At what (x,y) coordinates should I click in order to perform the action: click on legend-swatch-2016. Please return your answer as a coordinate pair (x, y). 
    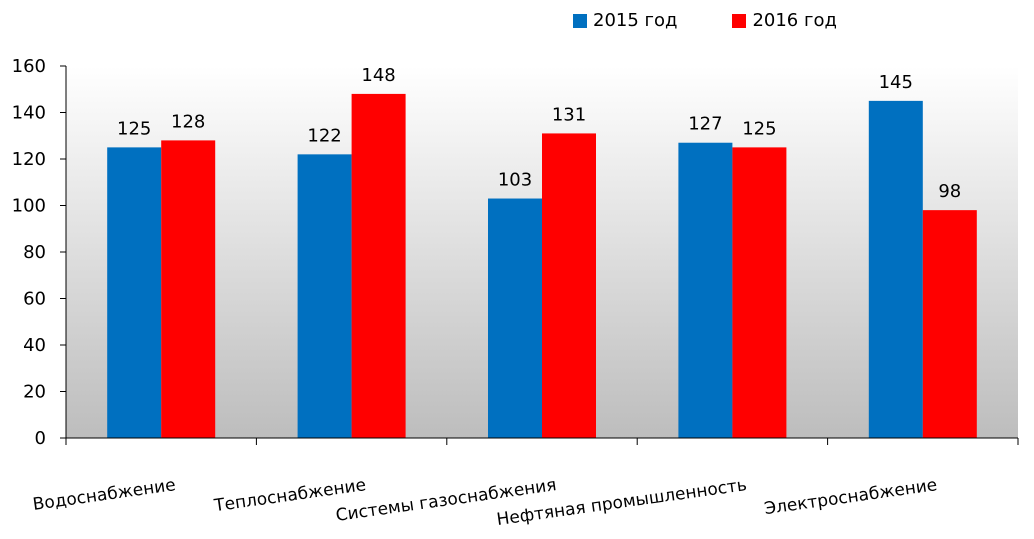
    Looking at the image, I should click on (739, 20).